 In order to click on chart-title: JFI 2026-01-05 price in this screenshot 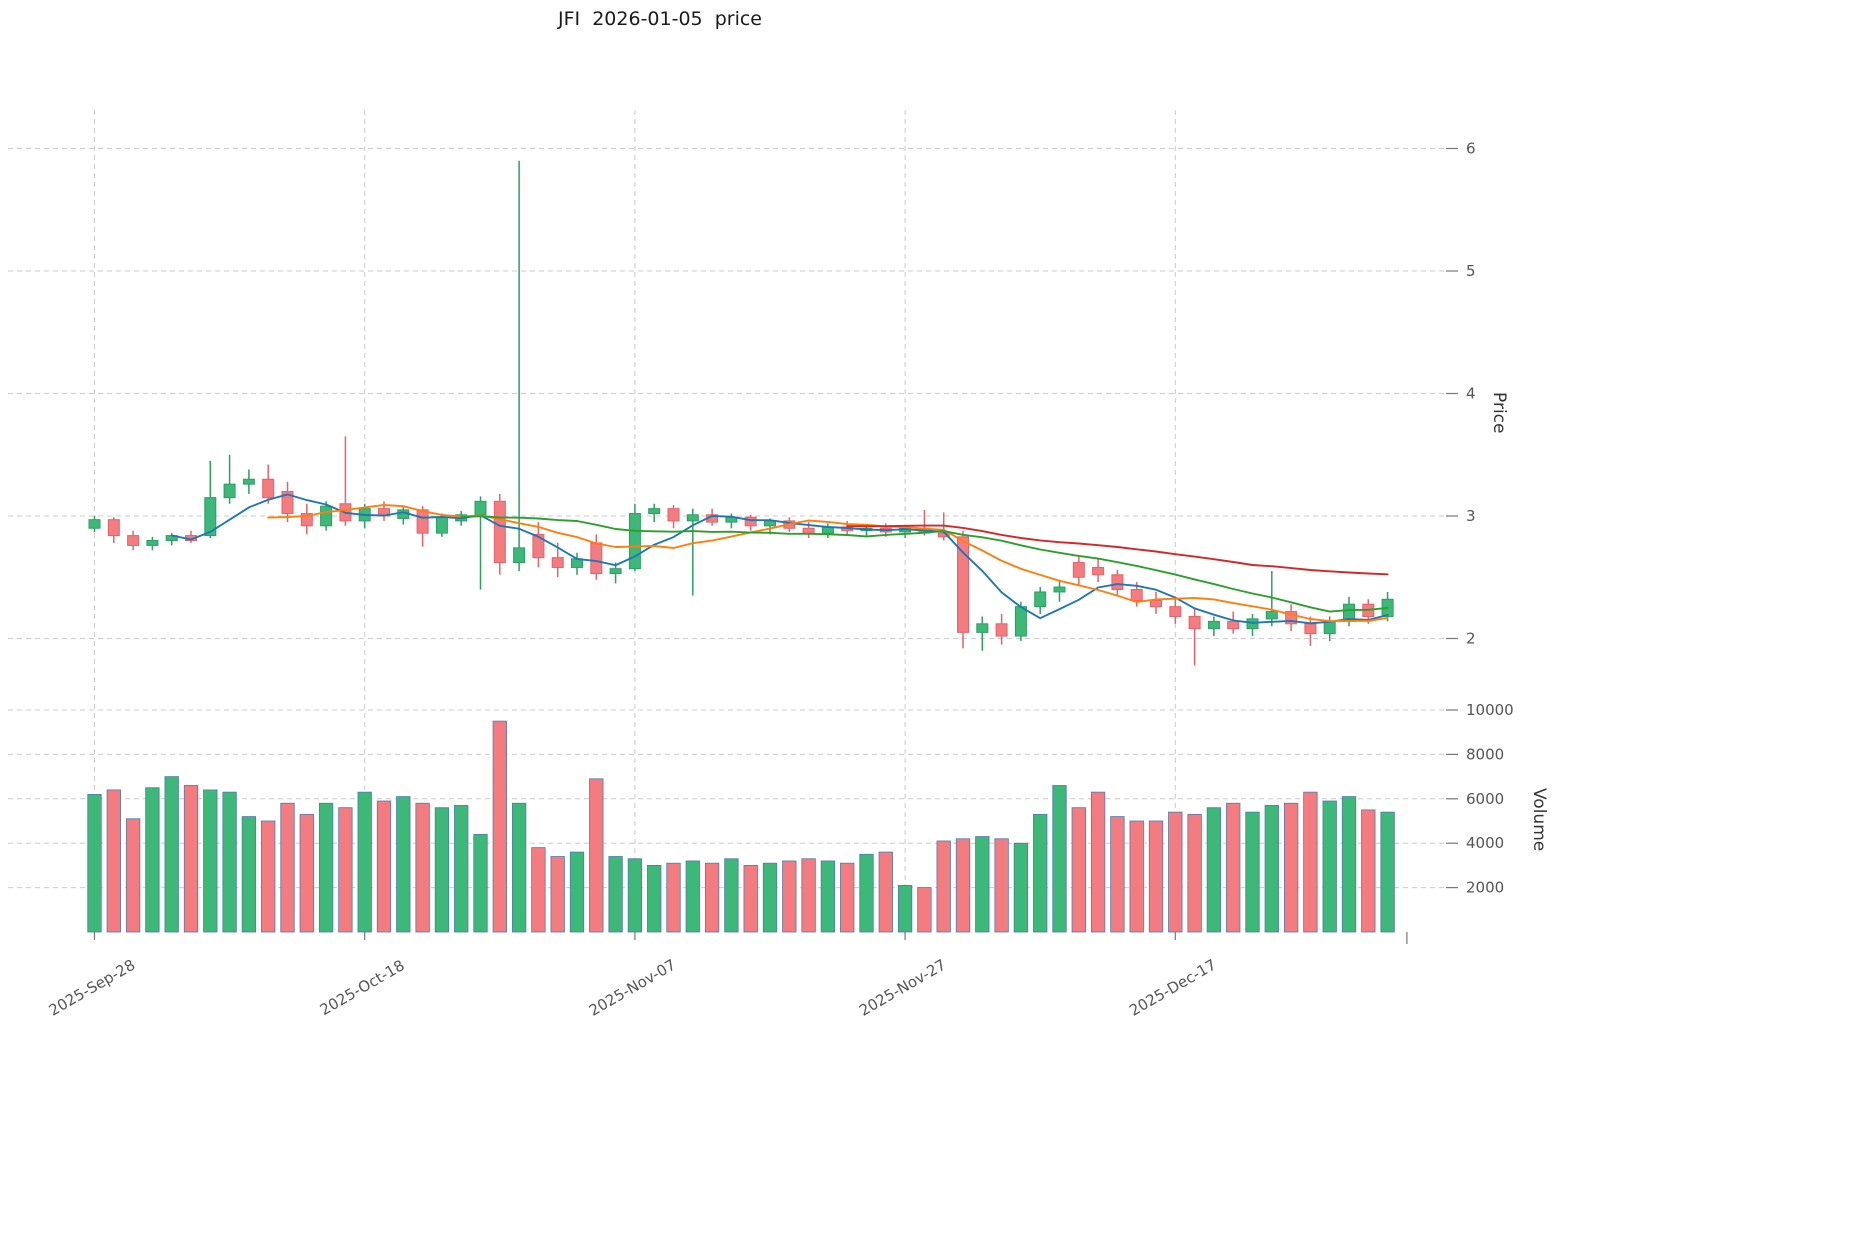, I will do `click(660, 19)`.